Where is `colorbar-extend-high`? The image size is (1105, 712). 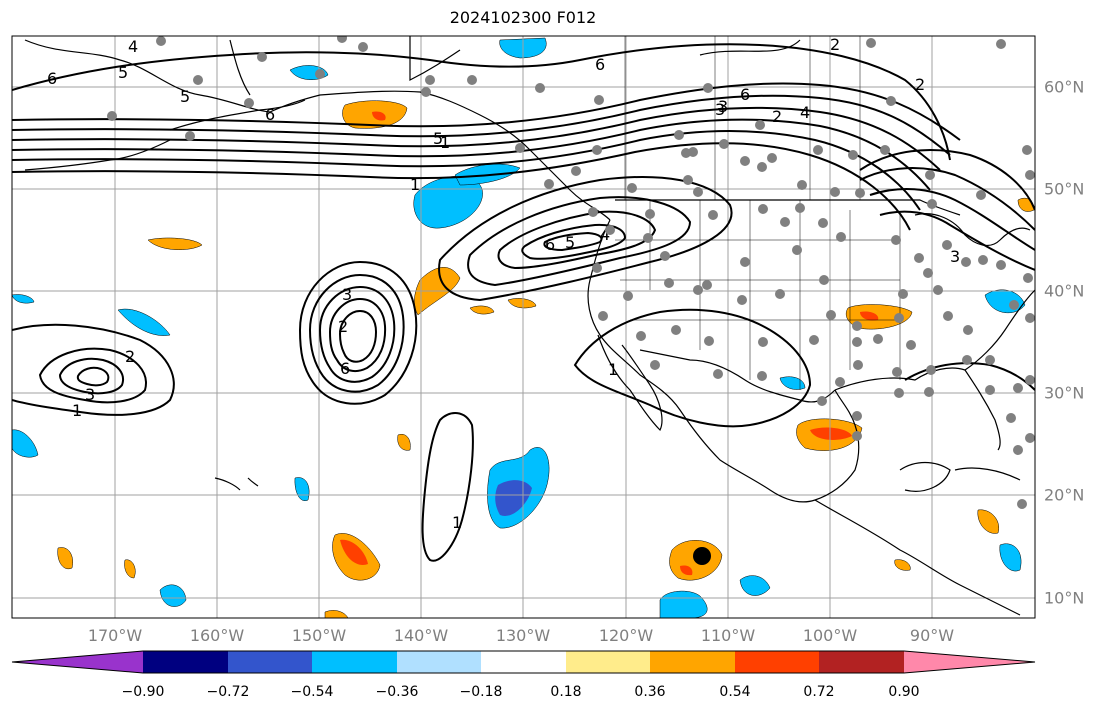
colorbar-extend-high is located at coordinates (969, 662).